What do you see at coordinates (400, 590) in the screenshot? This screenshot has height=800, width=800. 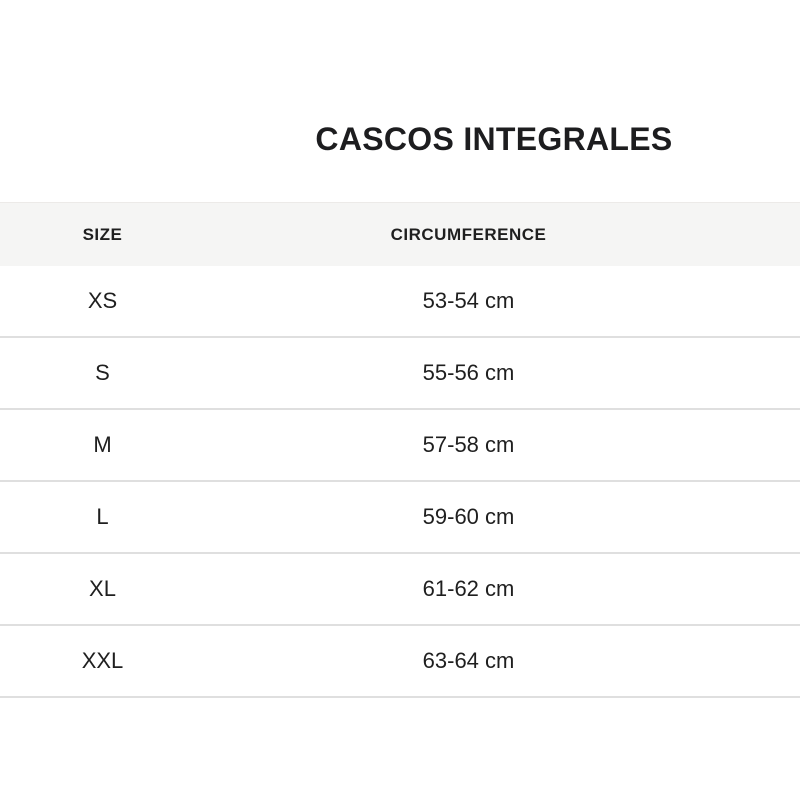 I see `table-row: XL 61-62 cm` at bounding box center [400, 590].